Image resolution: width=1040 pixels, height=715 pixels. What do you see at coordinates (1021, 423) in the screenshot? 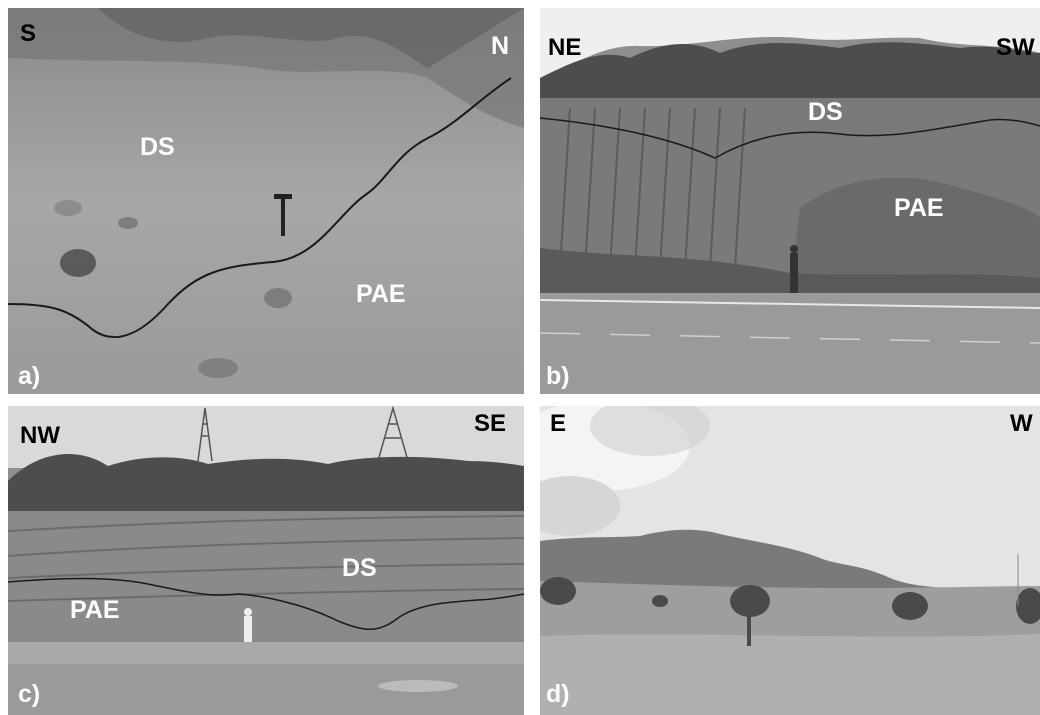
I see `direction-label-right: W` at bounding box center [1021, 423].